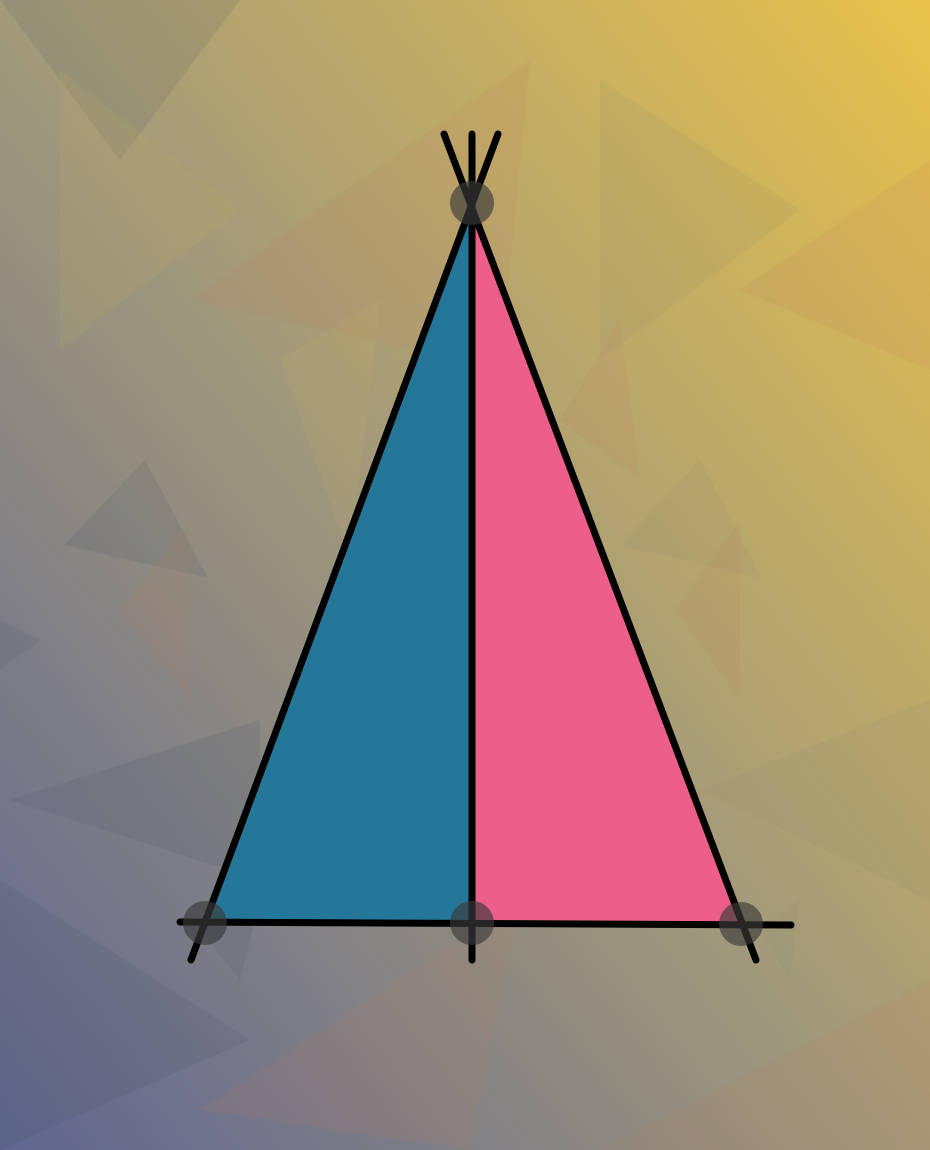  What do you see at coordinates (472, 923) in the screenshot?
I see `bottom-middle-vertex-marker` at bounding box center [472, 923].